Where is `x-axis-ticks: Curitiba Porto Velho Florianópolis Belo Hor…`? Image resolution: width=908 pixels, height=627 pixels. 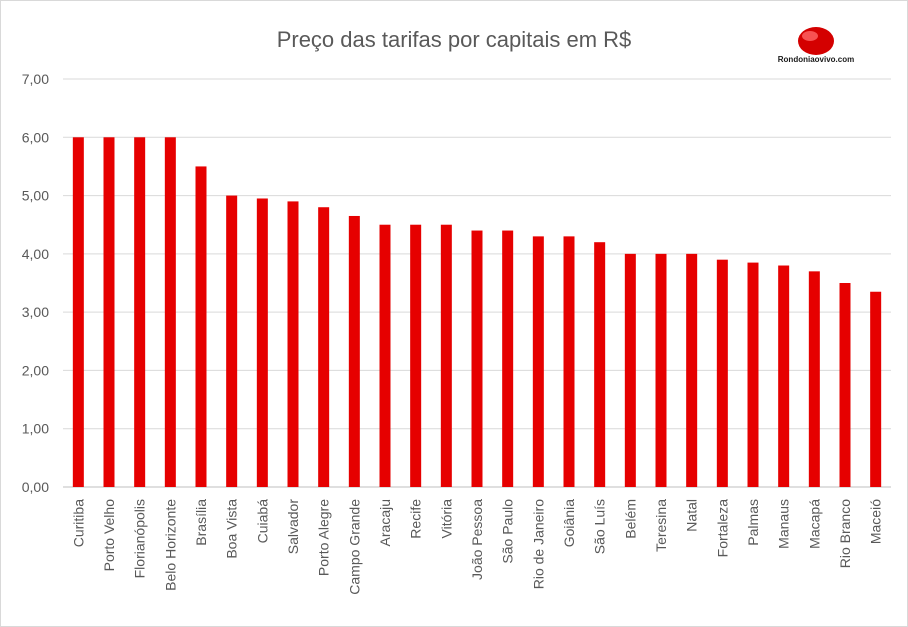 x-axis-ticks: Curitiba Porto Velho Florianópolis Belo Hor… is located at coordinates (476, 547).